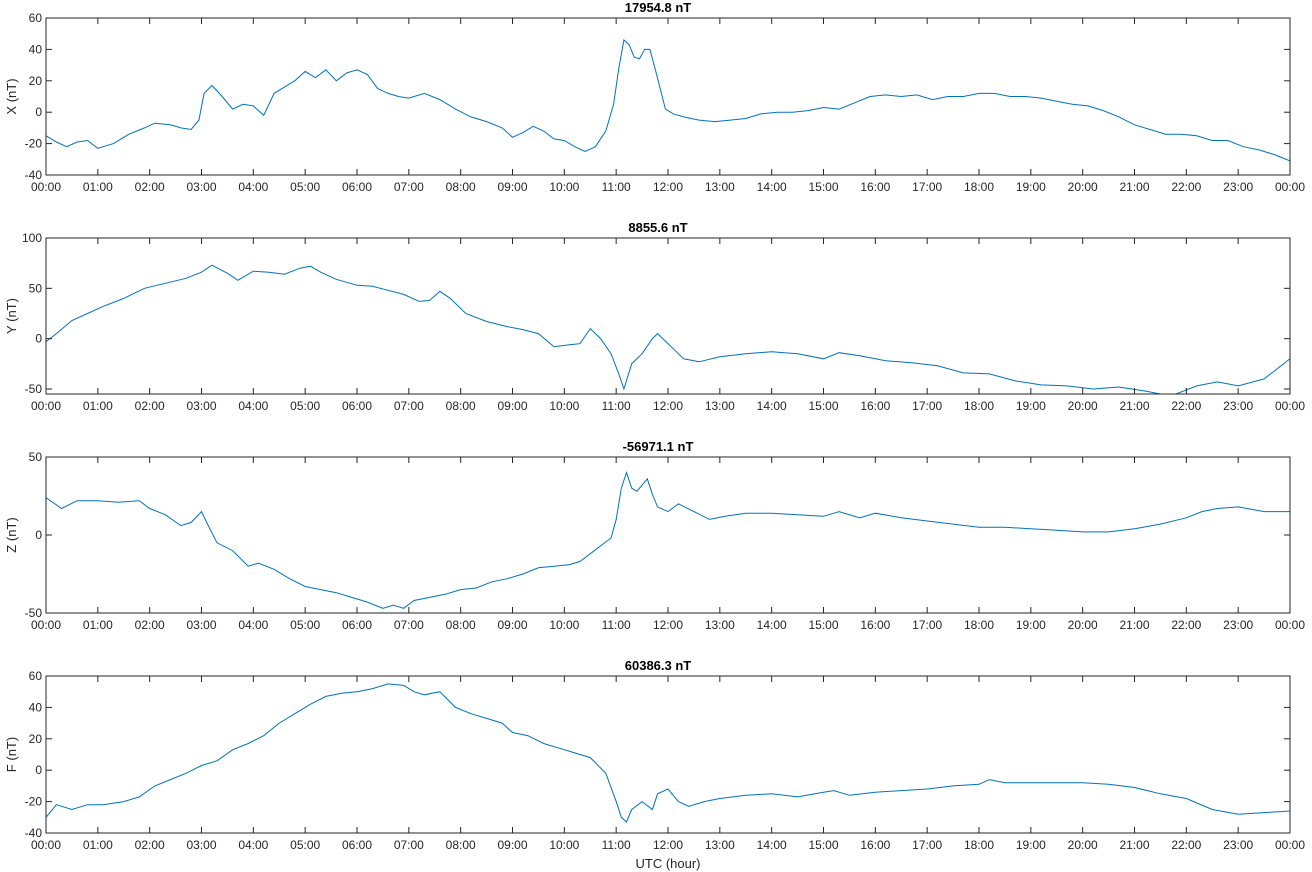 Image resolution: width=1312 pixels, height=872 pixels. I want to click on panel-y-xtick-label: 09:00, so click(512, 406).